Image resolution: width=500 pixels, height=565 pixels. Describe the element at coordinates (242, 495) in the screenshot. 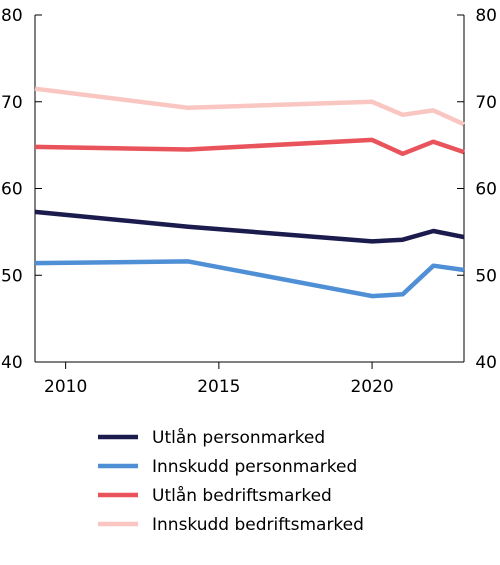

I see `legend-label: Utlån bedriftsmarked` at that location.